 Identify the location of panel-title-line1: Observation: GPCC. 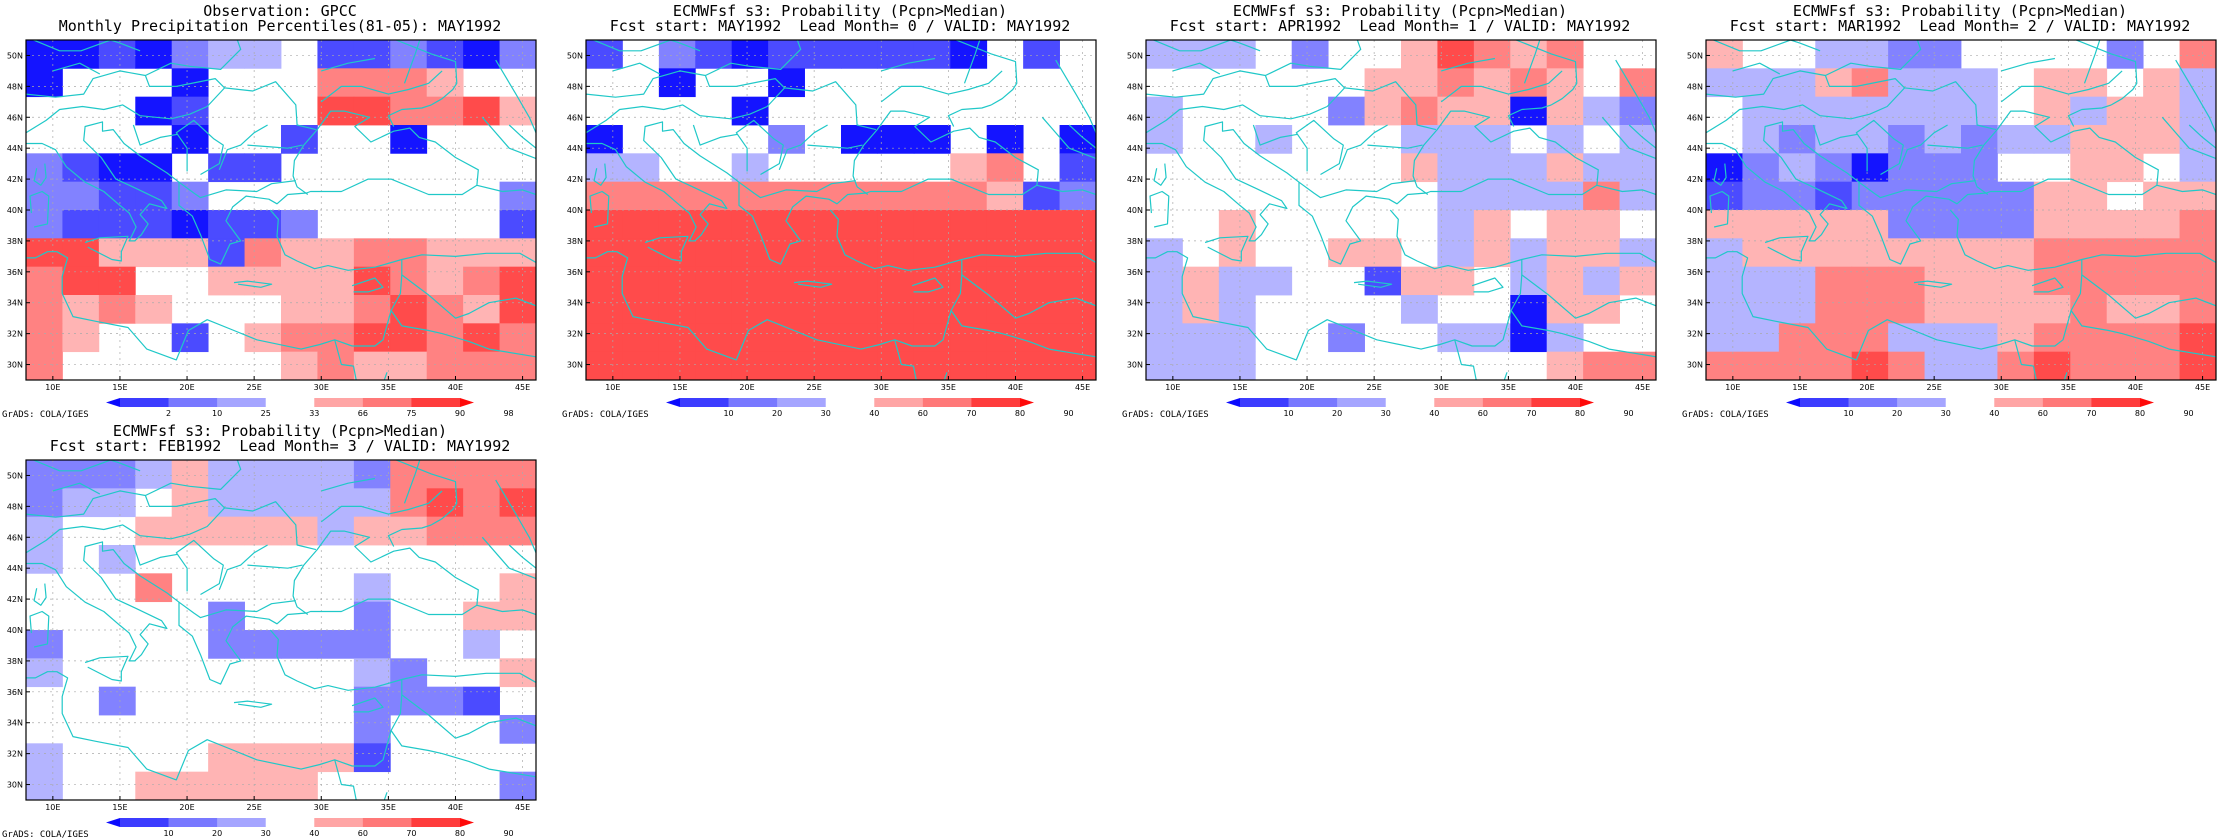
(280, 11).